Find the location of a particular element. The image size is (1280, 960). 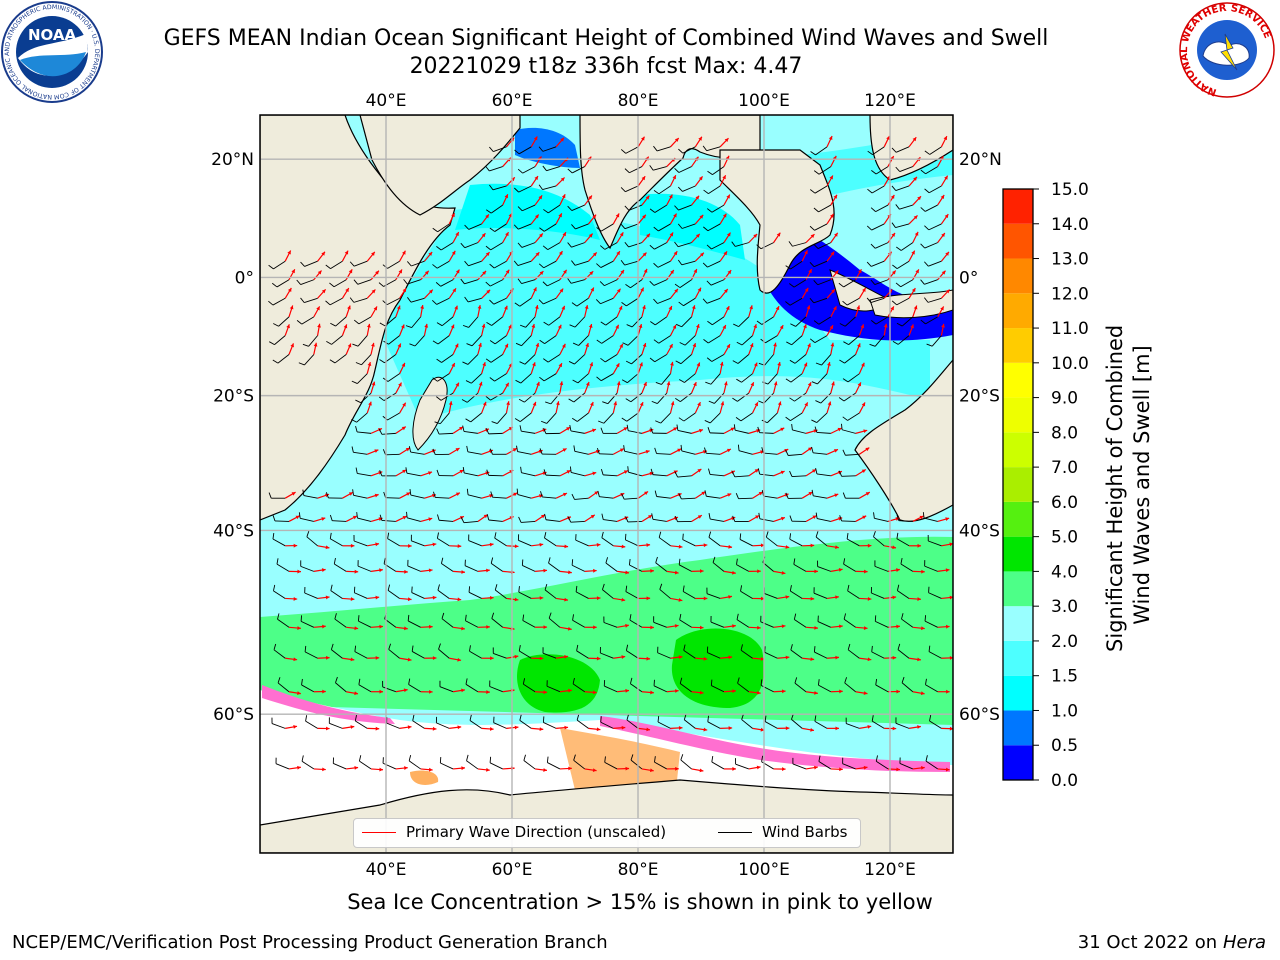

wave-patch-4-5m-west is located at coordinates (558, 683).